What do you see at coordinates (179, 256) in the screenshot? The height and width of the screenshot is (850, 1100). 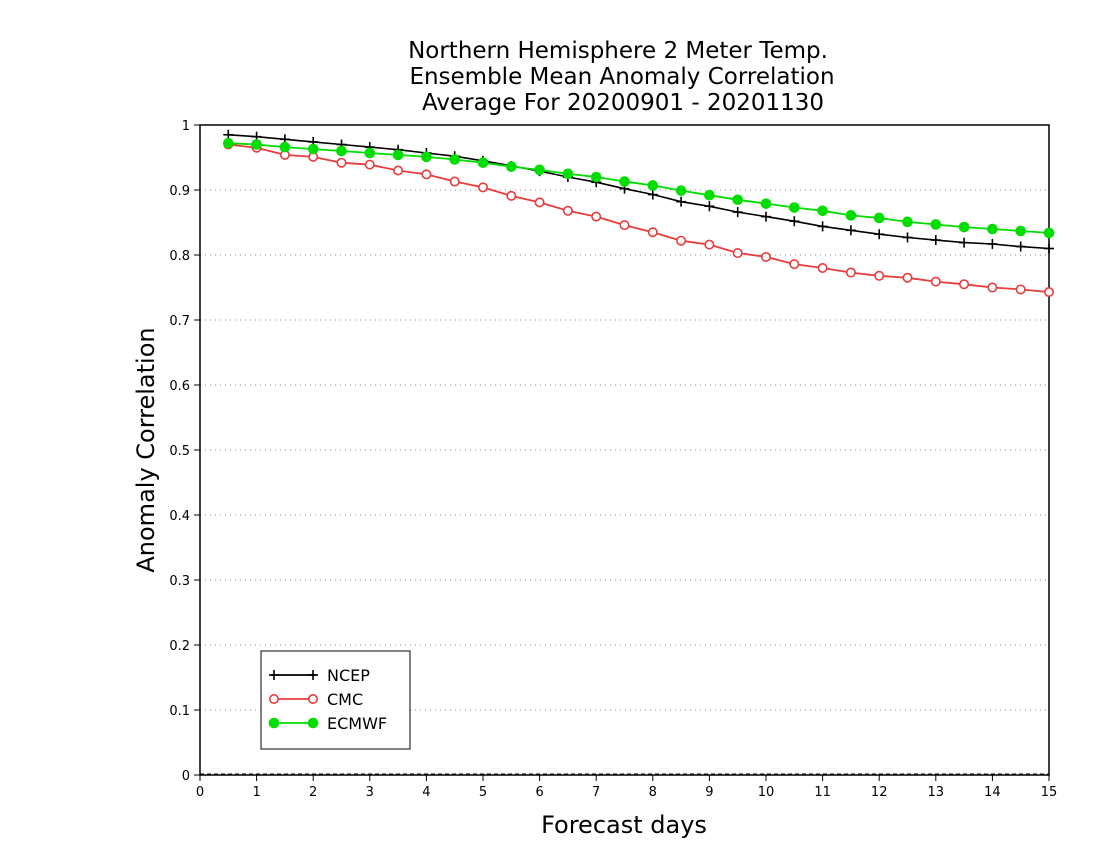 I see `y-tick-label: 0.8` at bounding box center [179, 256].